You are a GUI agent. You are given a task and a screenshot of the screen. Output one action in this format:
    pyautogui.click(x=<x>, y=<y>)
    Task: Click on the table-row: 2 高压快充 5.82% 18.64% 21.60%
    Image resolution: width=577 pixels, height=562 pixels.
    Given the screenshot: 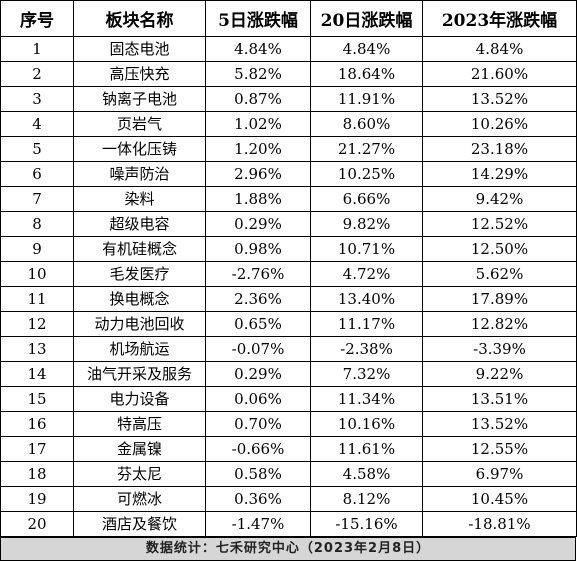 What is the action you would take?
    pyautogui.click(x=288, y=74)
    